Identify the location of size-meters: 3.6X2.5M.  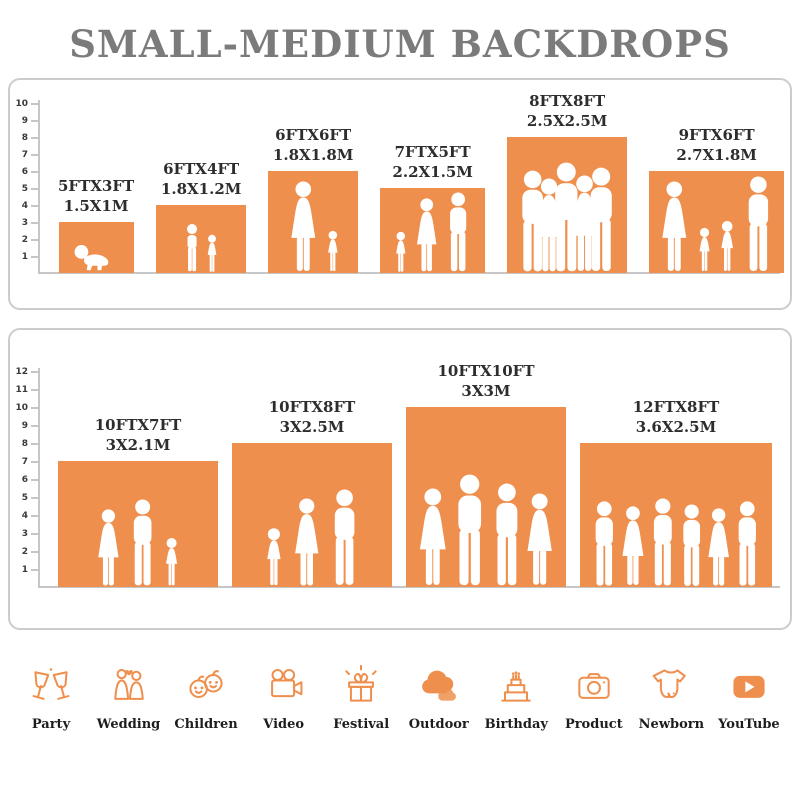
(676, 426).